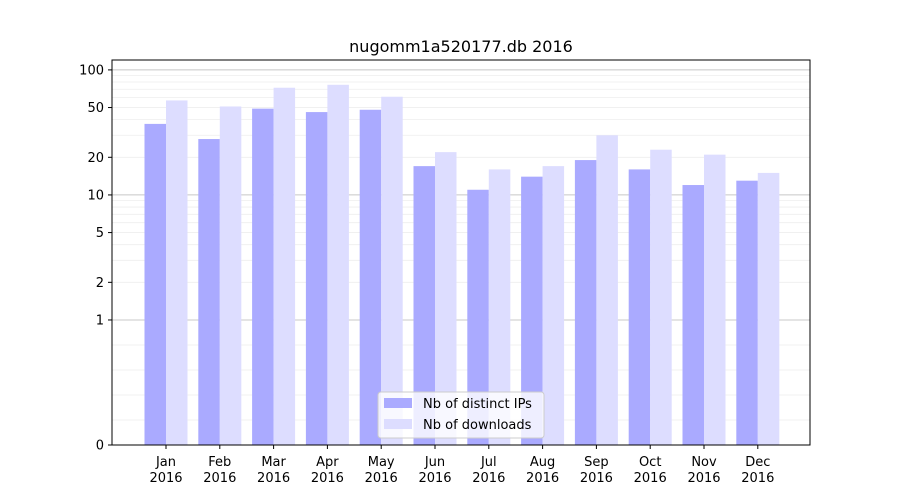  I want to click on bar-downloads-aug, so click(553, 305).